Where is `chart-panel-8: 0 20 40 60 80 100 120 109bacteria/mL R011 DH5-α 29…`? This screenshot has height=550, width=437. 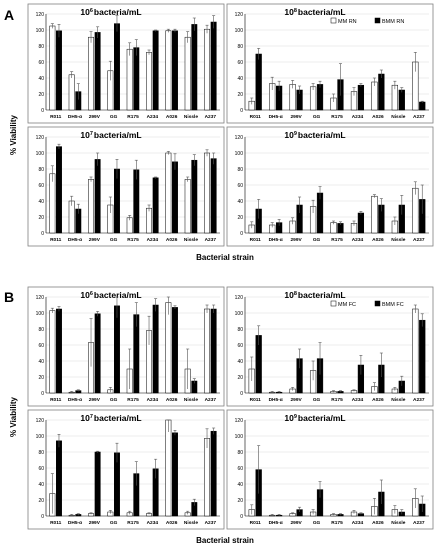
chart-panel-8: 0 20 40 60 80 100 120 109bacteria/mL R011 DH5-α 29… is located at coordinates (330, 469).